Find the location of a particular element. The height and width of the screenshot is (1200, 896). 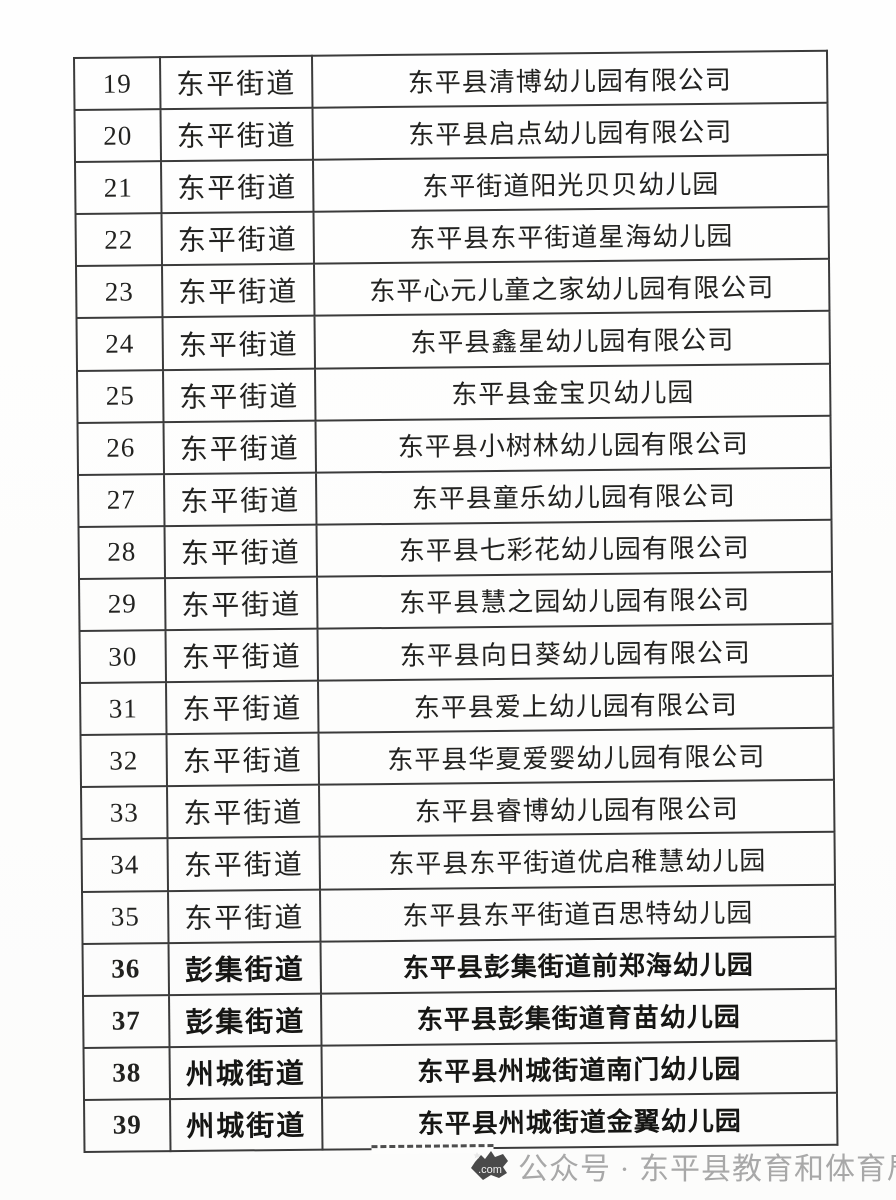

row-number-cell: 30 is located at coordinates (123, 657).